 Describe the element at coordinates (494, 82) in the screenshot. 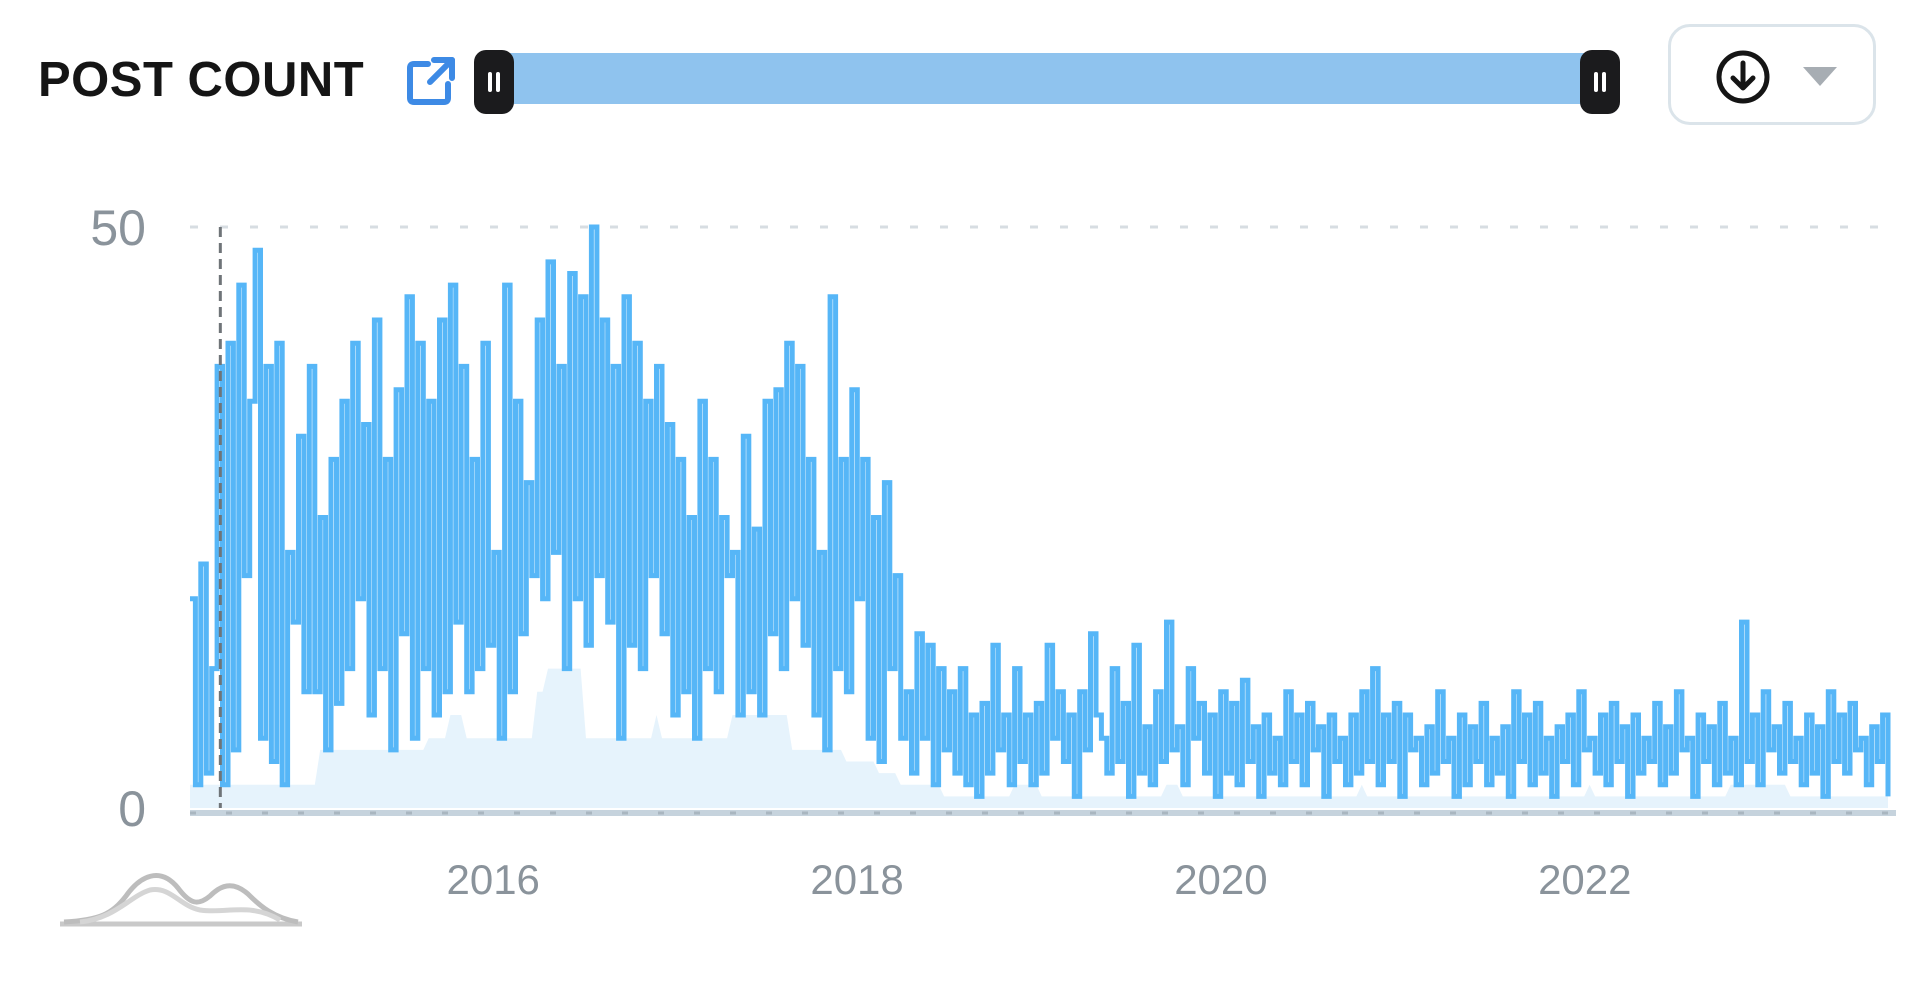

I see `range-handle-left` at that location.